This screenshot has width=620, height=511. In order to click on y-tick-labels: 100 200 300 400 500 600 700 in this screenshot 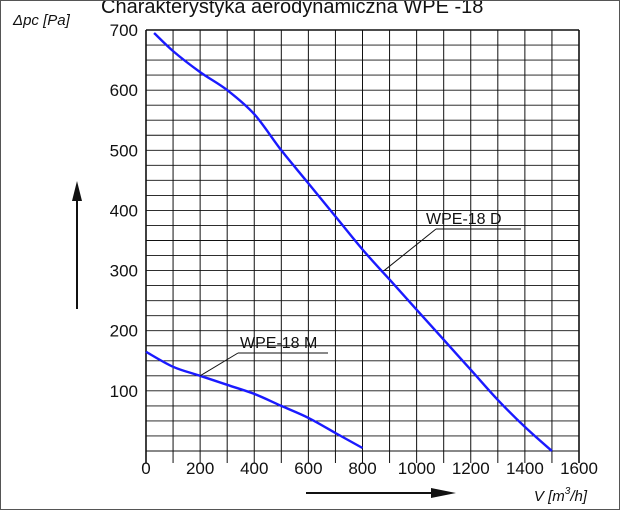, I will do `click(124, 211)`.